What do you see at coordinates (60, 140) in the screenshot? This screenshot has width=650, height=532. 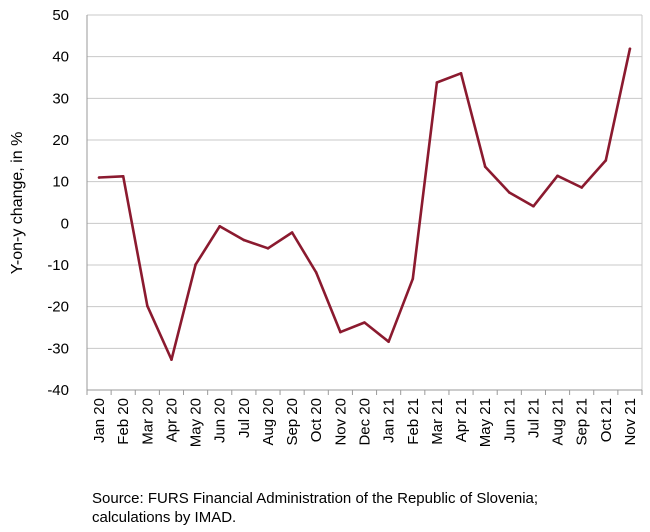 I see `y-tick-label: 20` at bounding box center [60, 140].